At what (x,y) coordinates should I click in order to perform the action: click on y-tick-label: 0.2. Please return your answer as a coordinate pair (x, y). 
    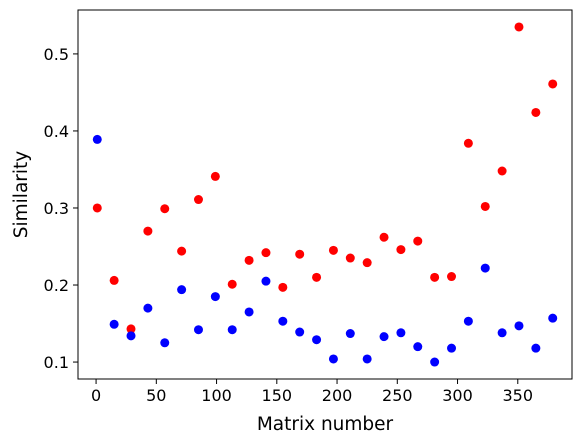
    Looking at the image, I should click on (56, 285).